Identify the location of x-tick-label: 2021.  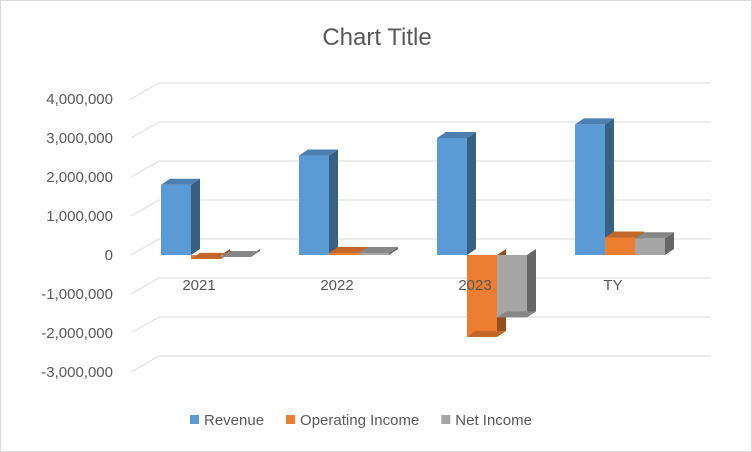
(198, 285).